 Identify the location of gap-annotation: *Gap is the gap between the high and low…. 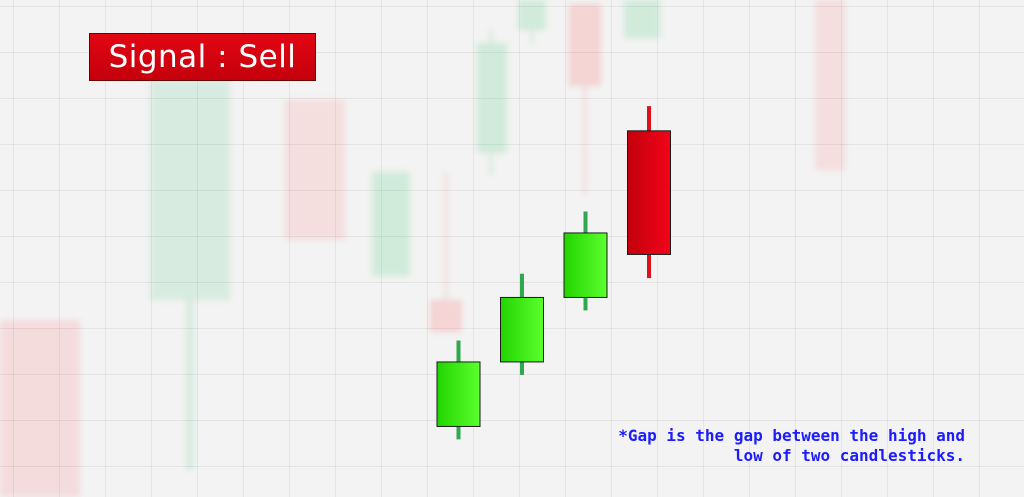
(762, 446).